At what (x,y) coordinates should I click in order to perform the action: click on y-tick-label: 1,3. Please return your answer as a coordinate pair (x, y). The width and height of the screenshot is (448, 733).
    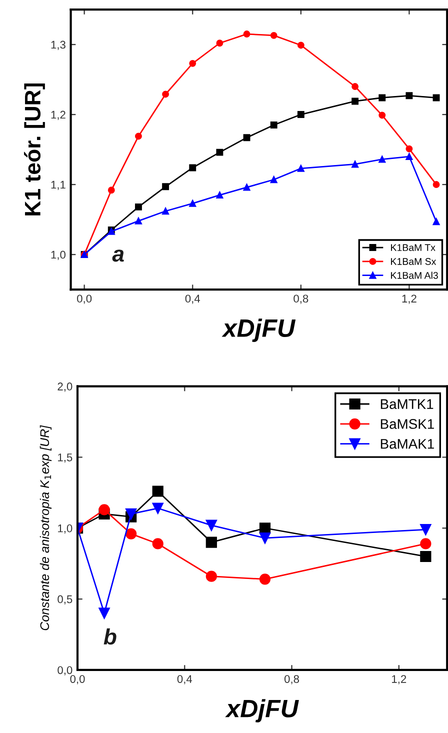
    Looking at the image, I should click on (58, 45).